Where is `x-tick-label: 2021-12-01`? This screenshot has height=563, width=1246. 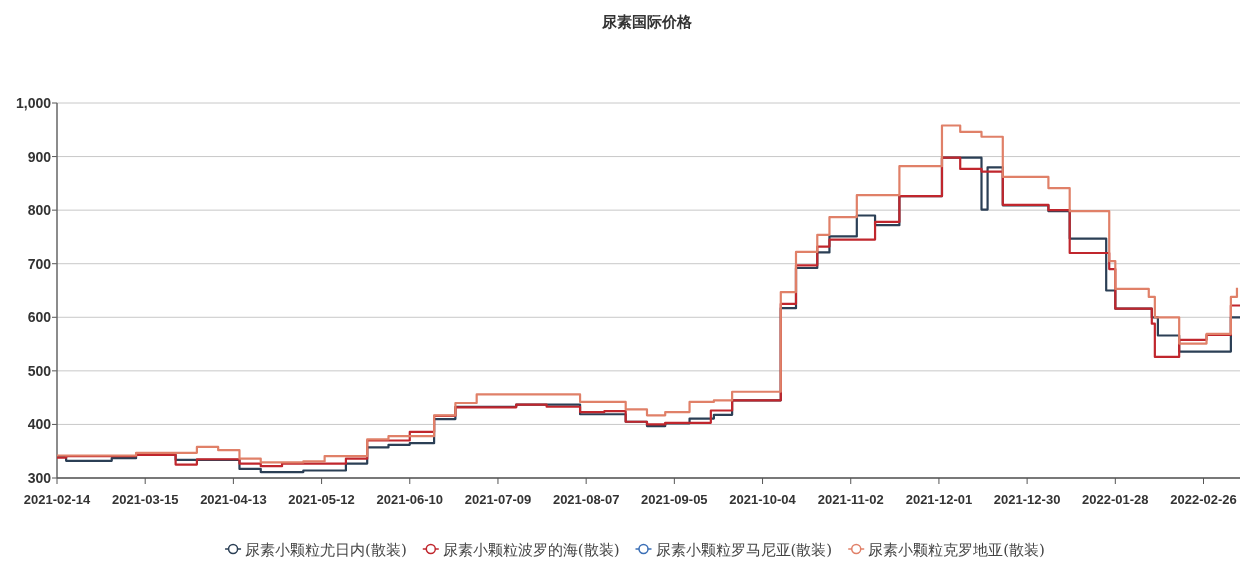
x-tick-label: 2021-12-01 is located at coordinates (939, 499).